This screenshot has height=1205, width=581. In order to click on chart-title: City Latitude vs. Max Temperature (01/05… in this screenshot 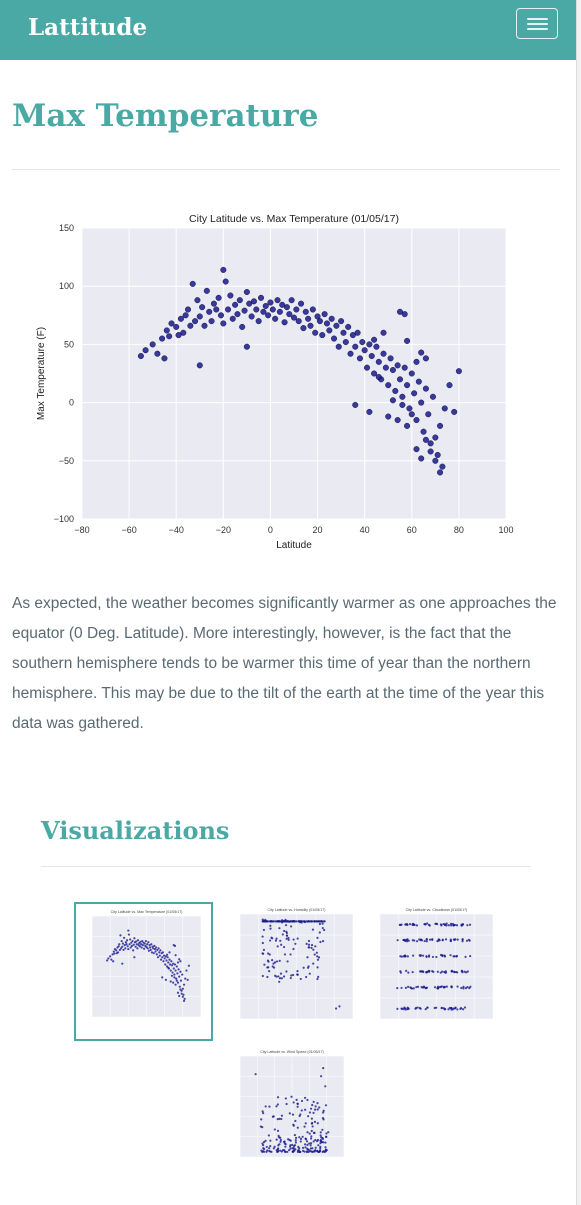, I will do `click(294, 219)`.